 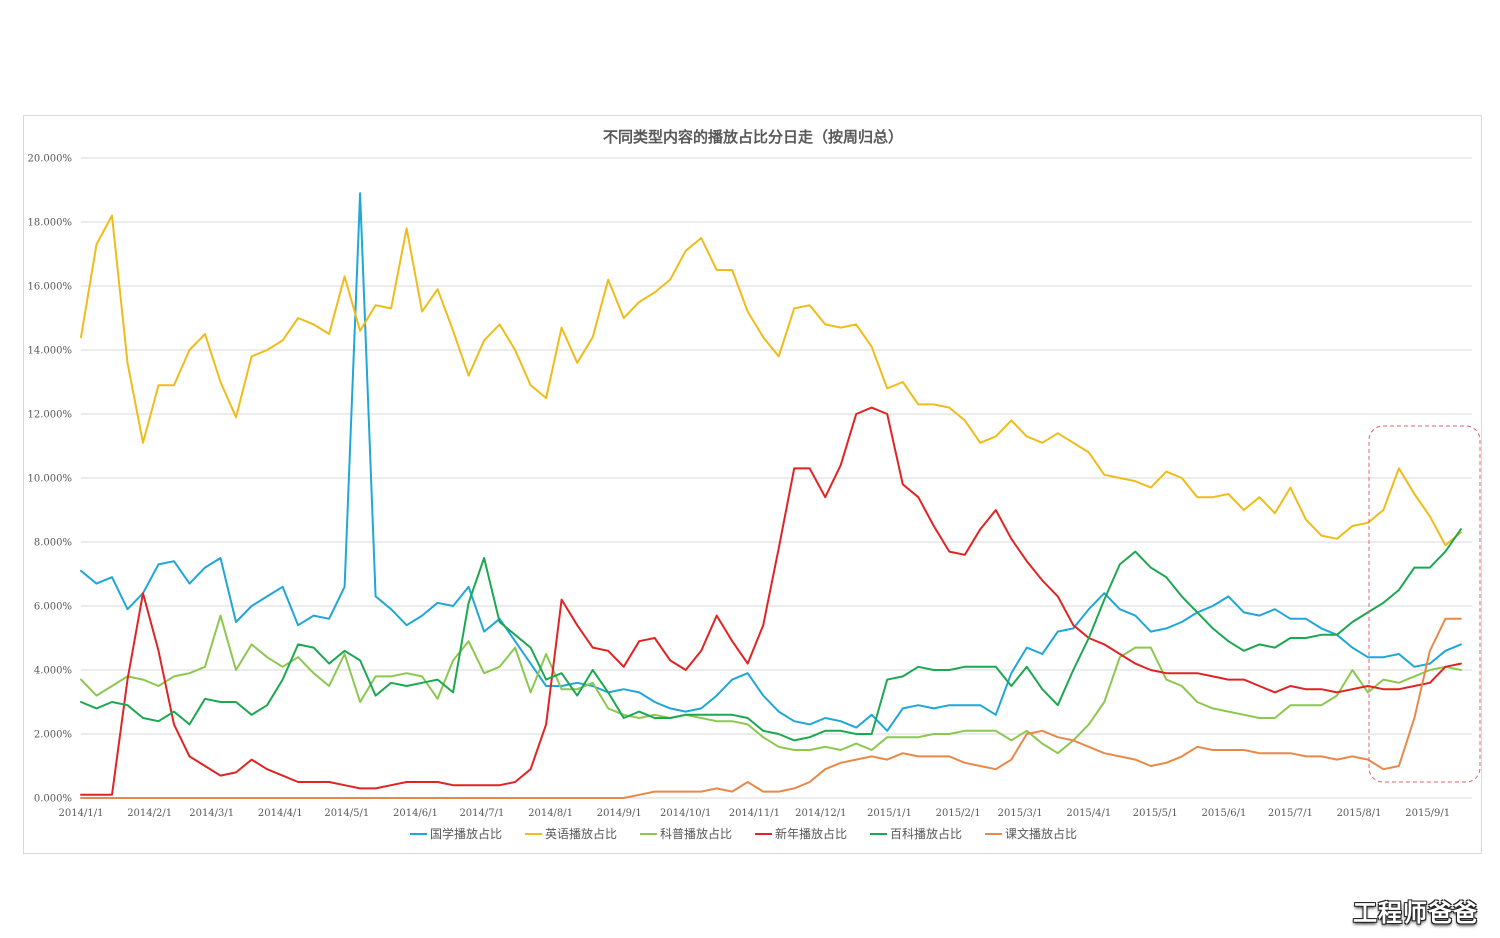 What do you see at coordinates (53, 607) in the screenshot?
I see `y-tick-label: 6.000%` at bounding box center [53, 607].